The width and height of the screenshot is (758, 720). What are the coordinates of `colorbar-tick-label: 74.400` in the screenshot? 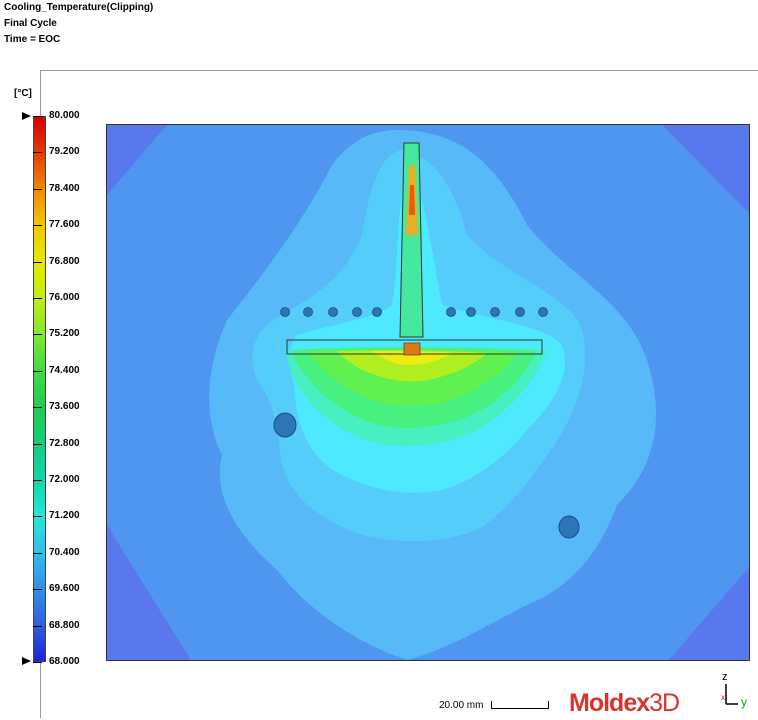 It's located at (64, 370).